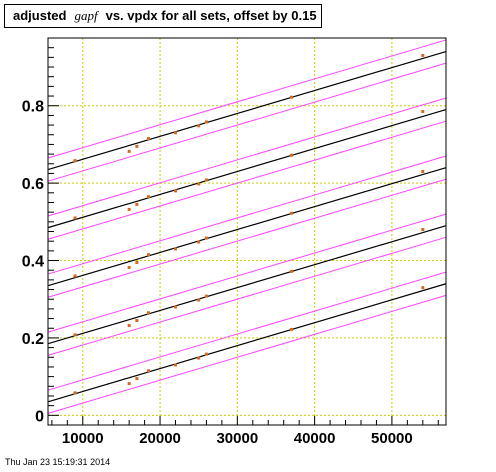 The width and height of the screenshot is (496, 472). I want to click on x-tick-label: 10000, so click(83, 438).